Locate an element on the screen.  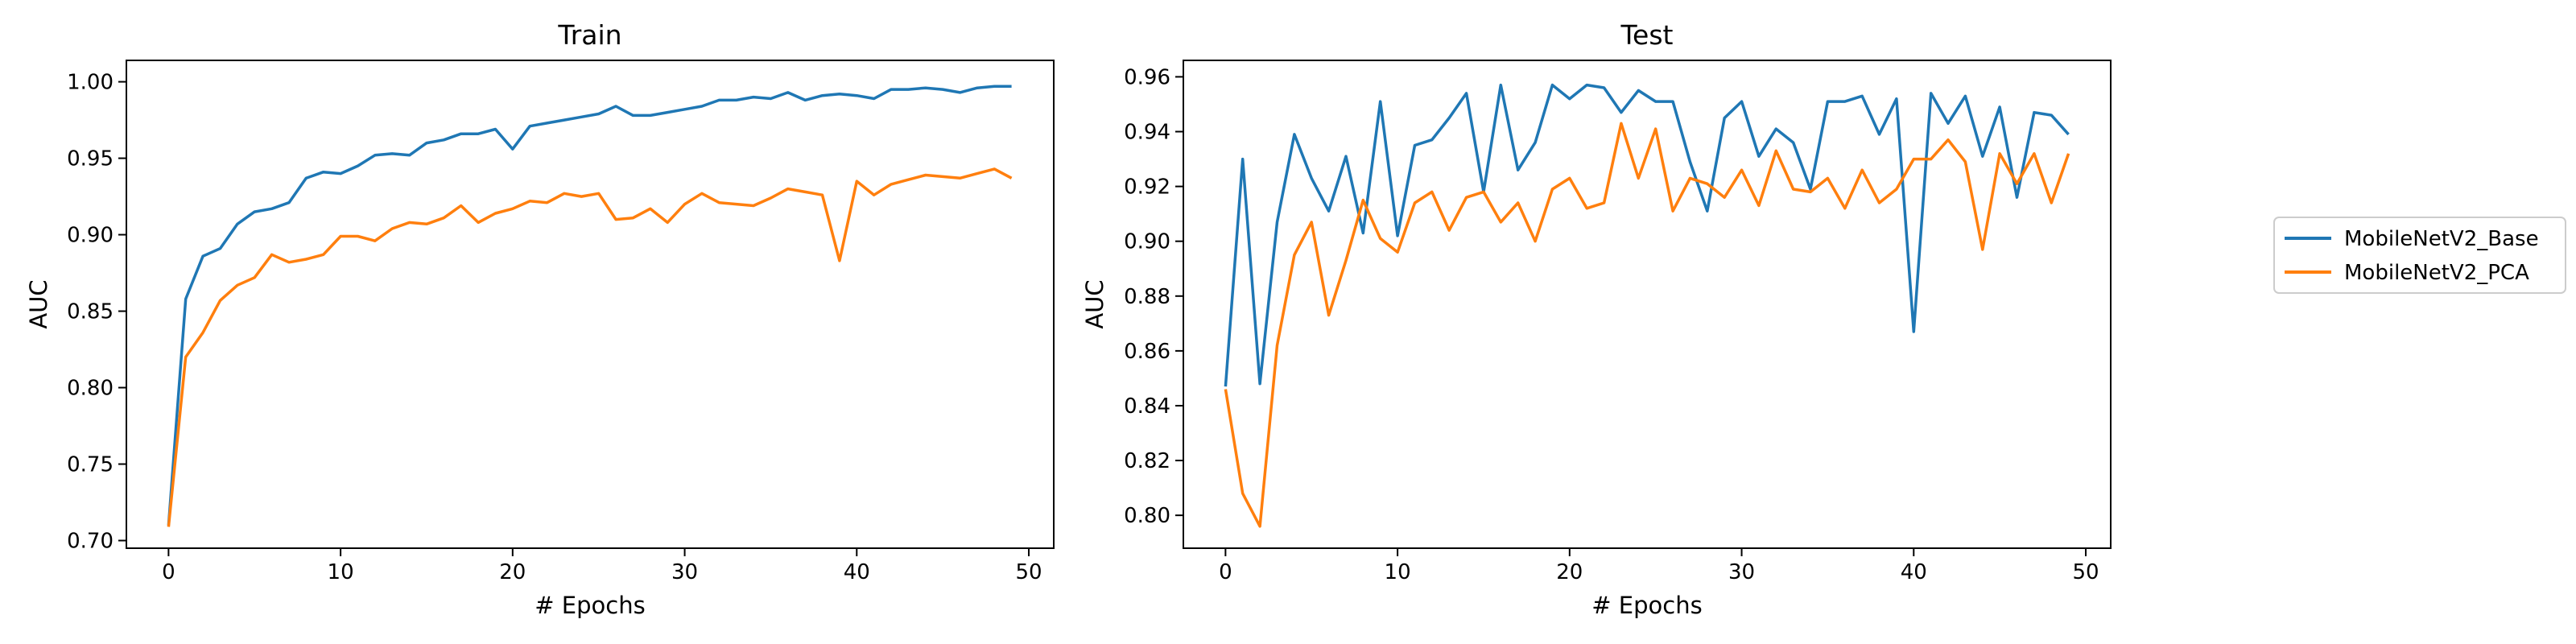
test-x-tick-label: 0 is located at coordinates (1225, 572).